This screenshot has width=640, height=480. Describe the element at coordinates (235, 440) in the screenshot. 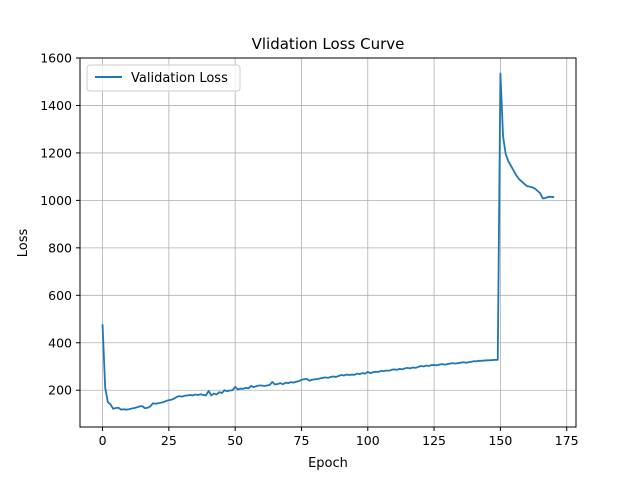

I see `x-tick-label: 50` at that location.